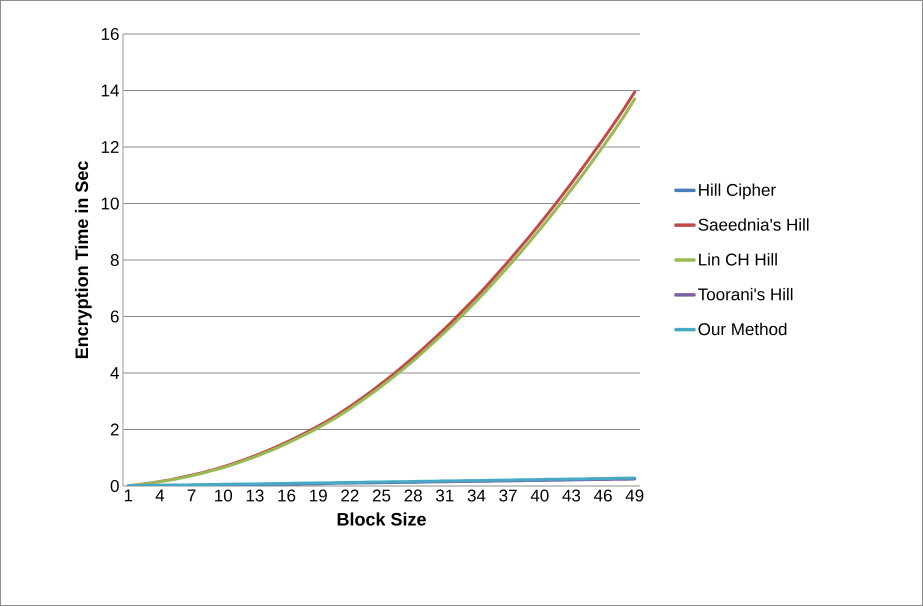 This screenshot has height=606, width=923. I want to click on x-tick-label: 10, so click(223, 496).